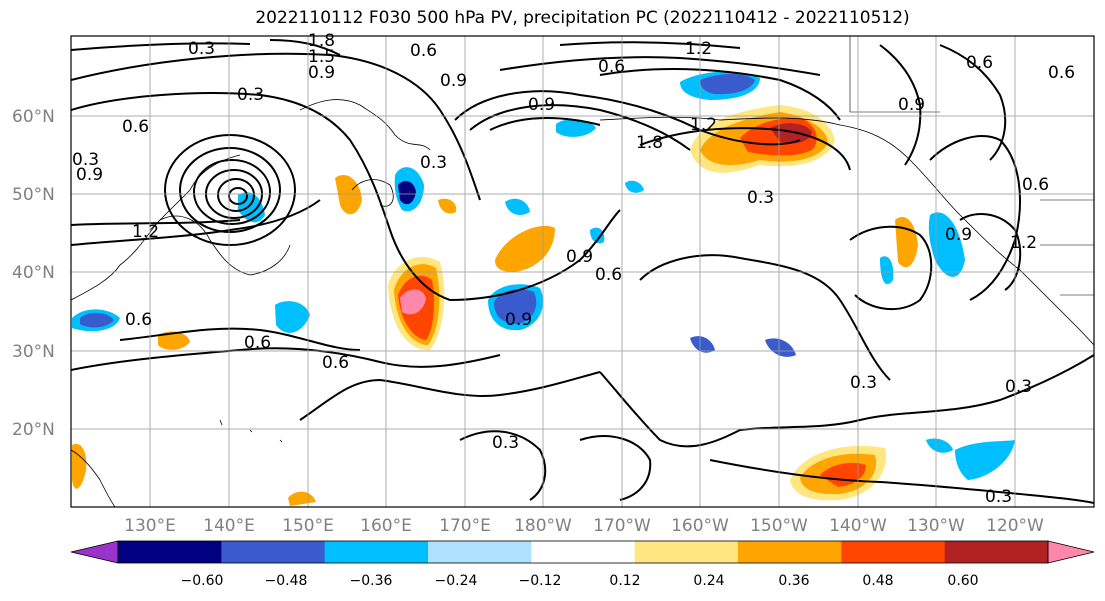 Image resolution: width=1105 pixels, height=601 pixels. I want to click on colorbar-extend-high, so click(1071, 552).